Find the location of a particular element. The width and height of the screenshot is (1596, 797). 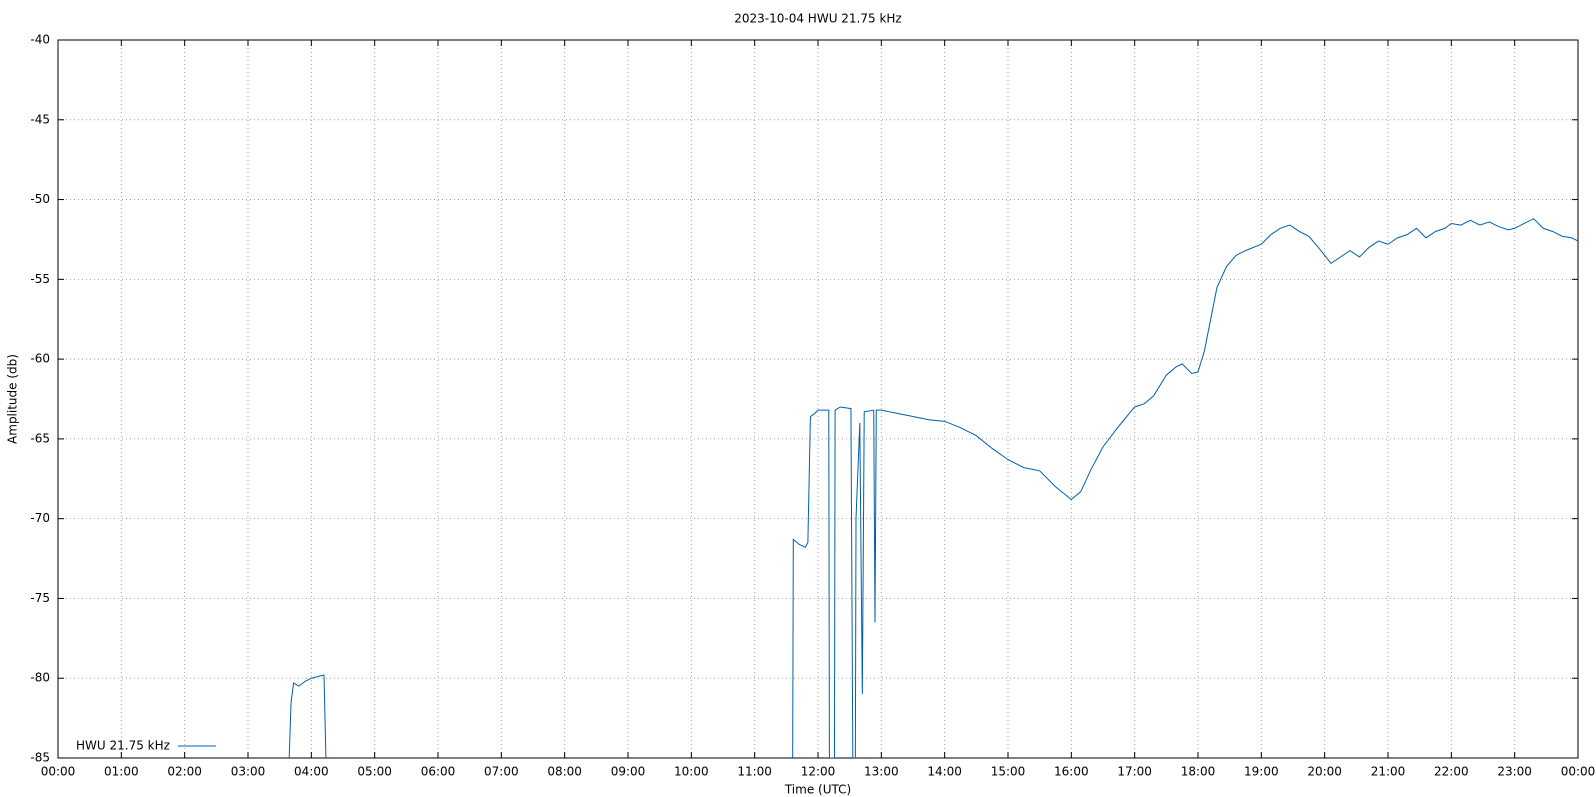

y-tick-label: -70 is located at coordinates (40, 518).